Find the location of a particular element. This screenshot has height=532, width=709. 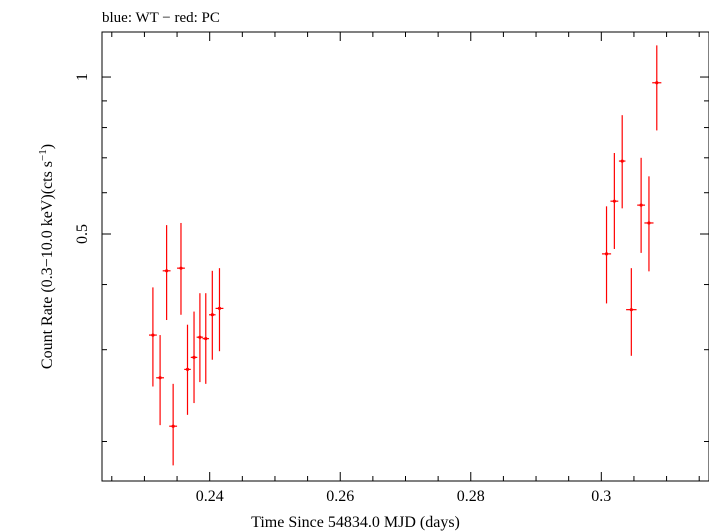

y-axis-label: Count Rate (0.3−10.0 keV)(cts s−1) is located at coordinates (46, 256).